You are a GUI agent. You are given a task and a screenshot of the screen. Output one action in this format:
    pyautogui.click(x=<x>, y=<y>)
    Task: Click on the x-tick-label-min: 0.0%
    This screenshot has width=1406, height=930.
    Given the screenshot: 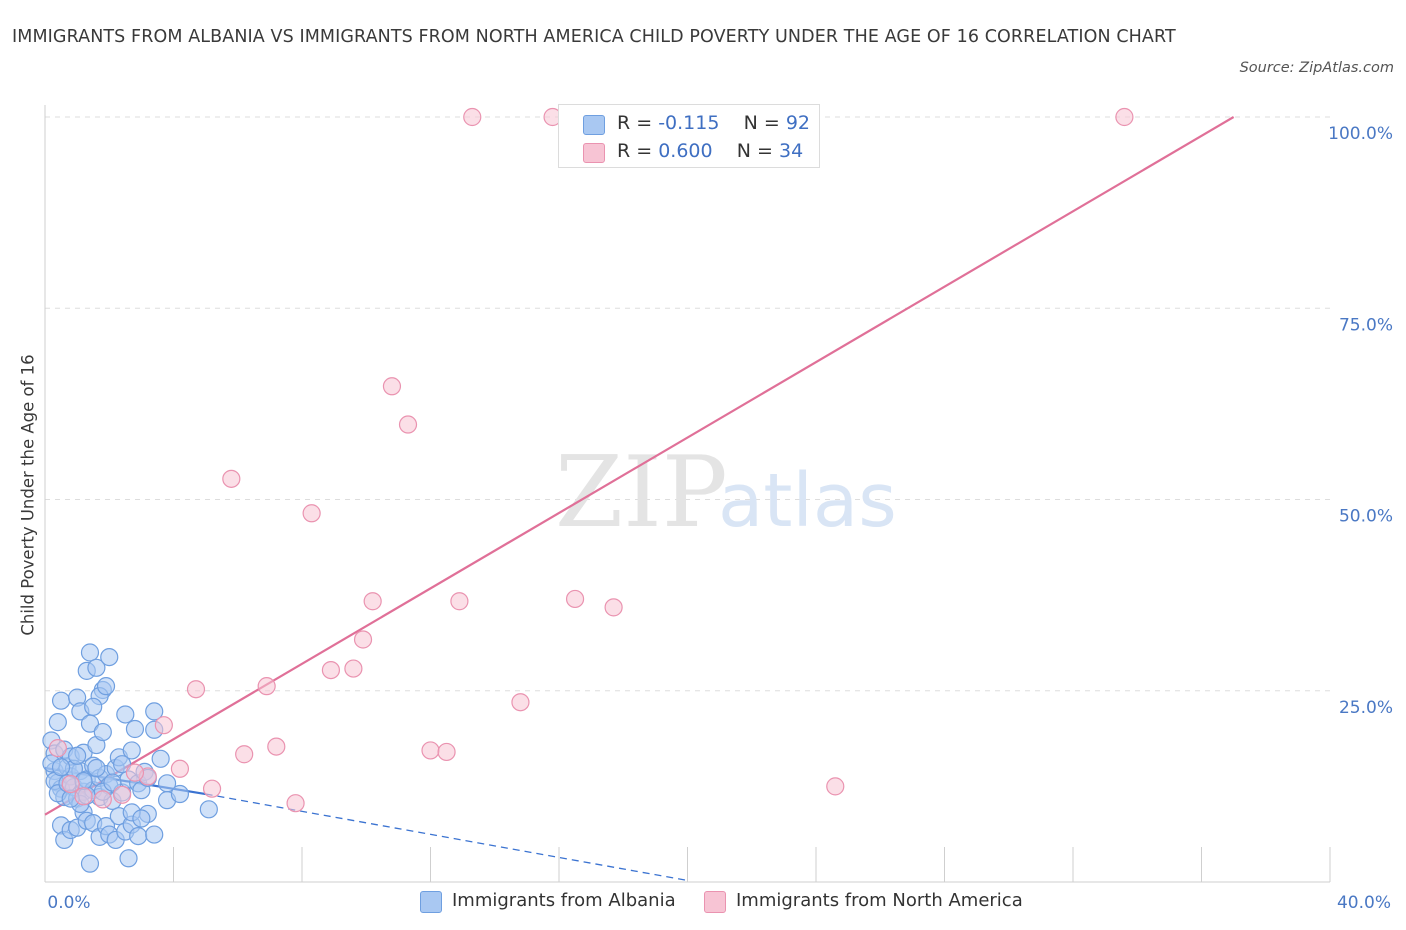 What is the action you would take?
    pyautogui.click(x=68, y=903)
    